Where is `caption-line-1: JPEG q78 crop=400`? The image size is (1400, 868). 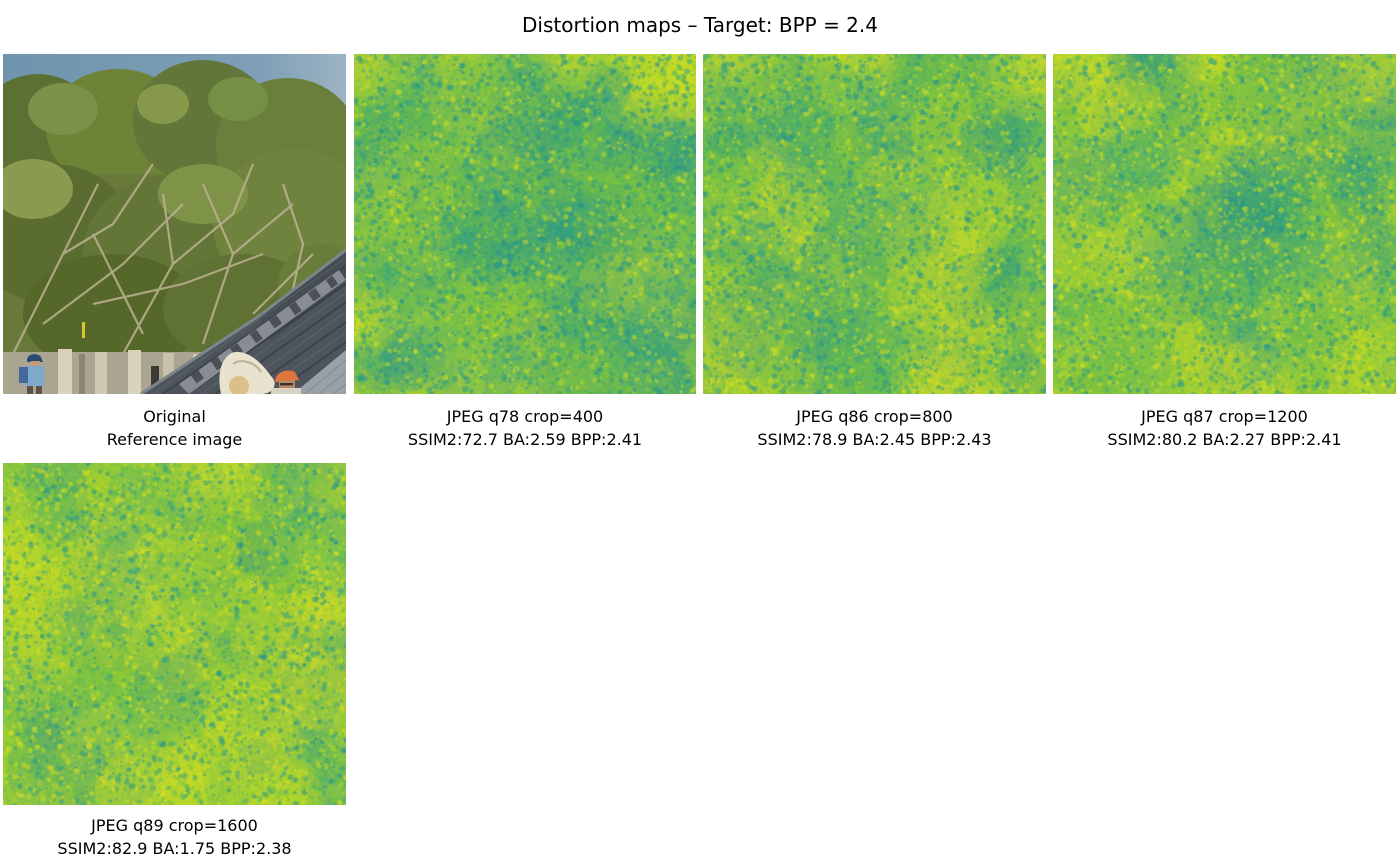
caption-line-1: JPEG q78 crop=400 is located at coordinates (525, 416).